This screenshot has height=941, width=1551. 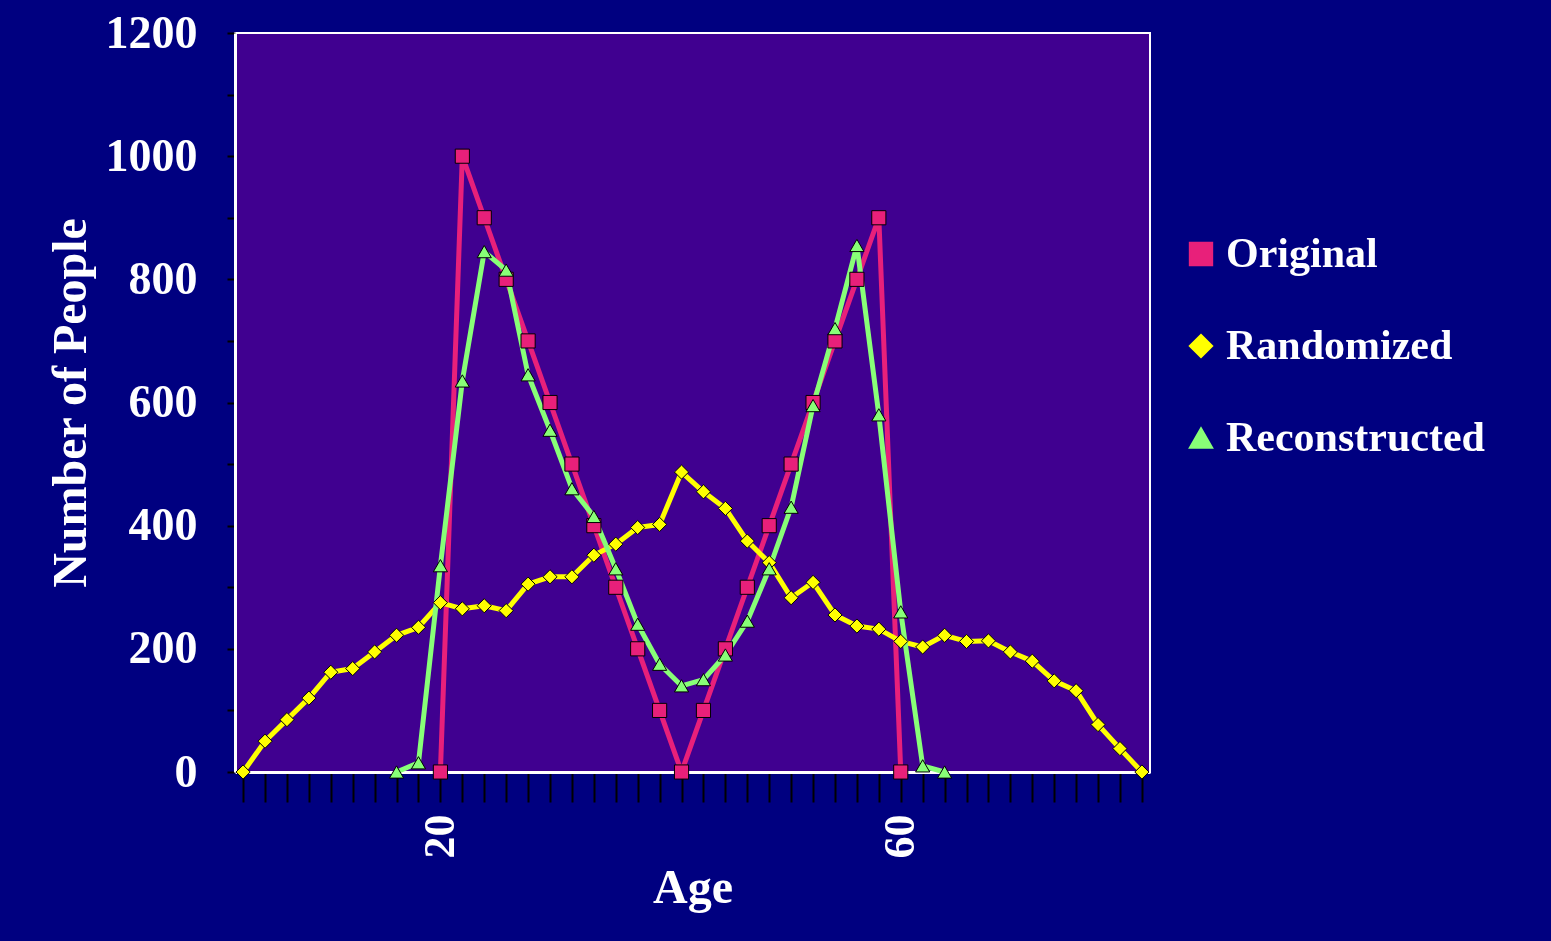 What do you see at coordinates (186, 771) in the screenshot?
I see `y-tick-label: 0` at bounding box center [186, 771].